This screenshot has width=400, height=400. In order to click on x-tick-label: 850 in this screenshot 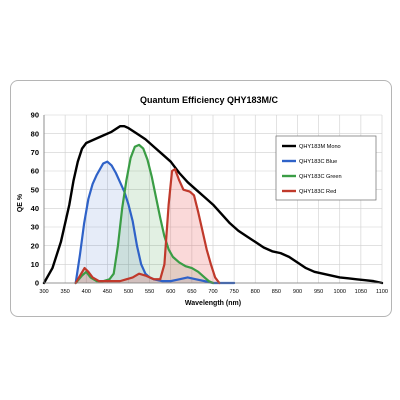, I will do `click(276, 292)`.